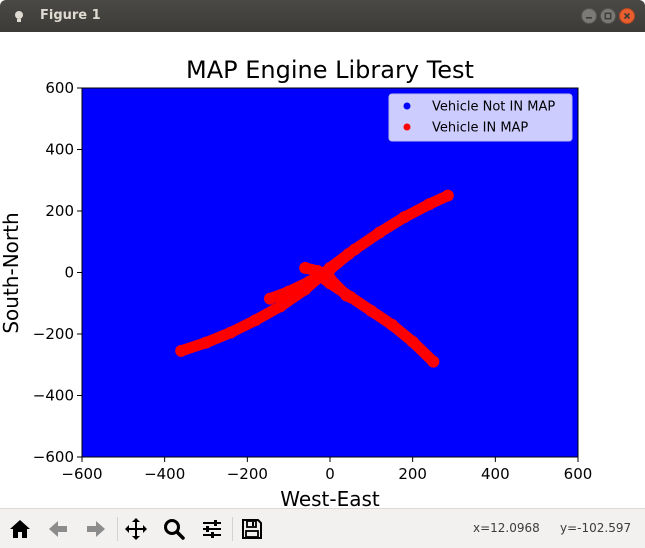 The image size is (645, 548). I want to click on arrow-left-icon, so click(58, 529).